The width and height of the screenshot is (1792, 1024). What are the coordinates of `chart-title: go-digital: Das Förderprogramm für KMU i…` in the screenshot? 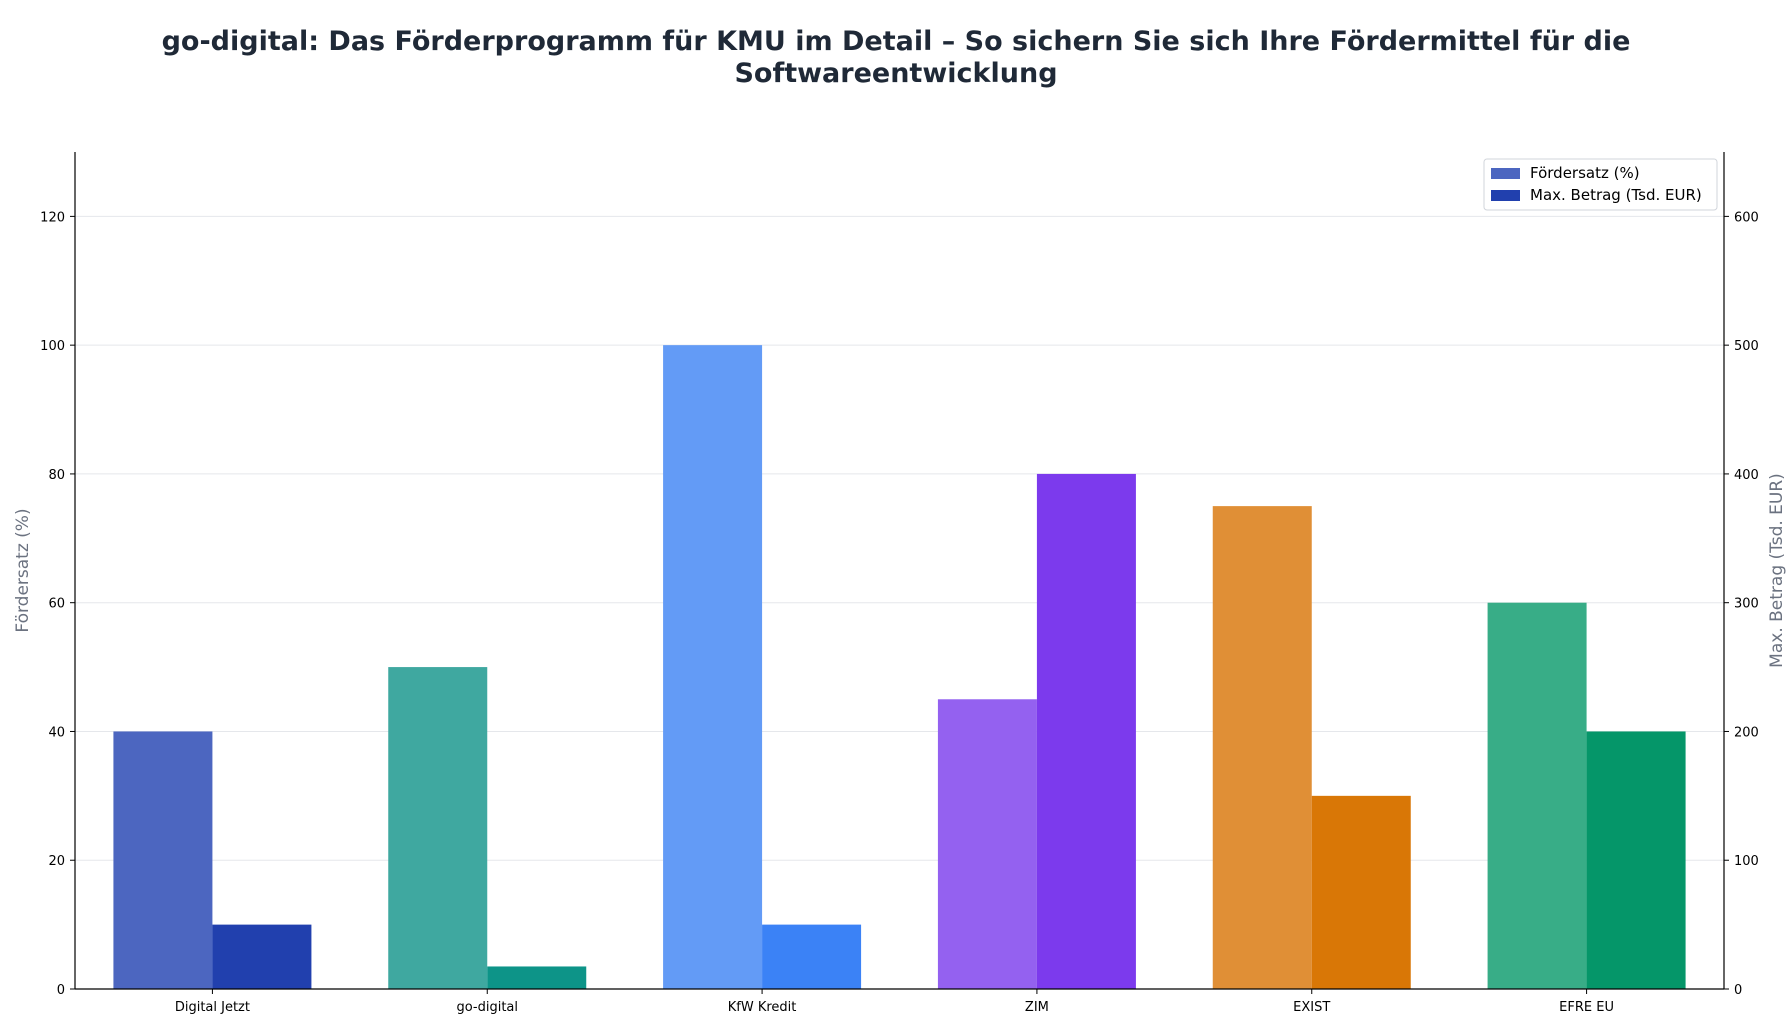 It's located at (896, 58).